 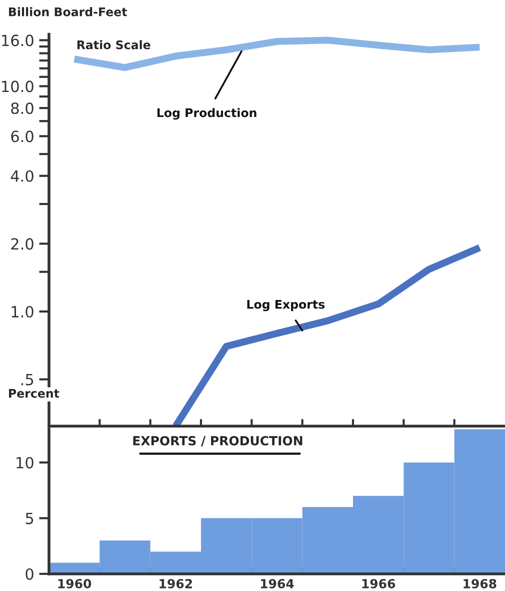 What do you see at coordinates (22, 176) in the screenshot?
I see `y-tick-label: 4.0` at bounding box center [22, 176].